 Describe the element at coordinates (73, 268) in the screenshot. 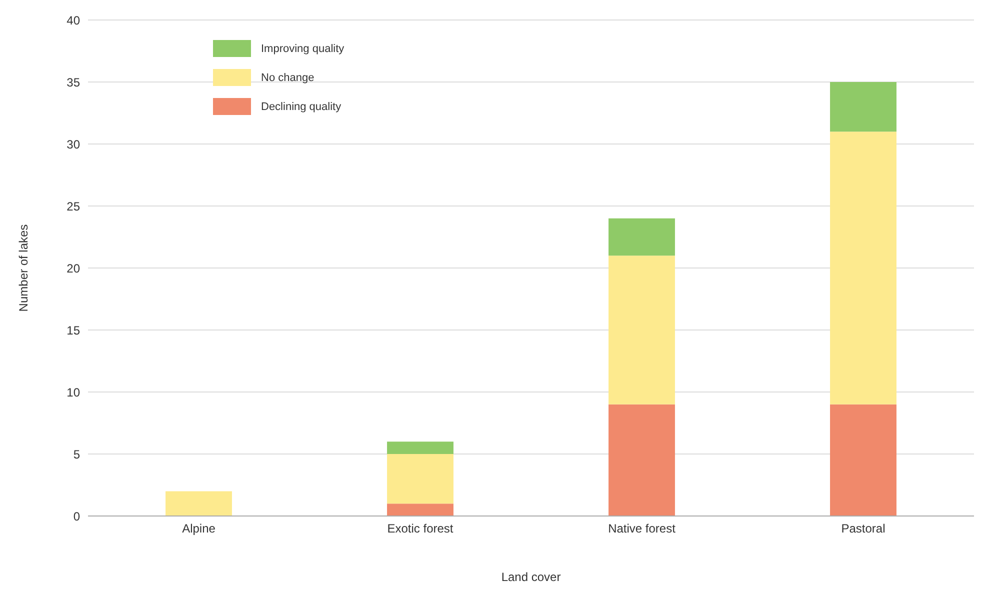

I see `y-tick-label: 20` at that location.